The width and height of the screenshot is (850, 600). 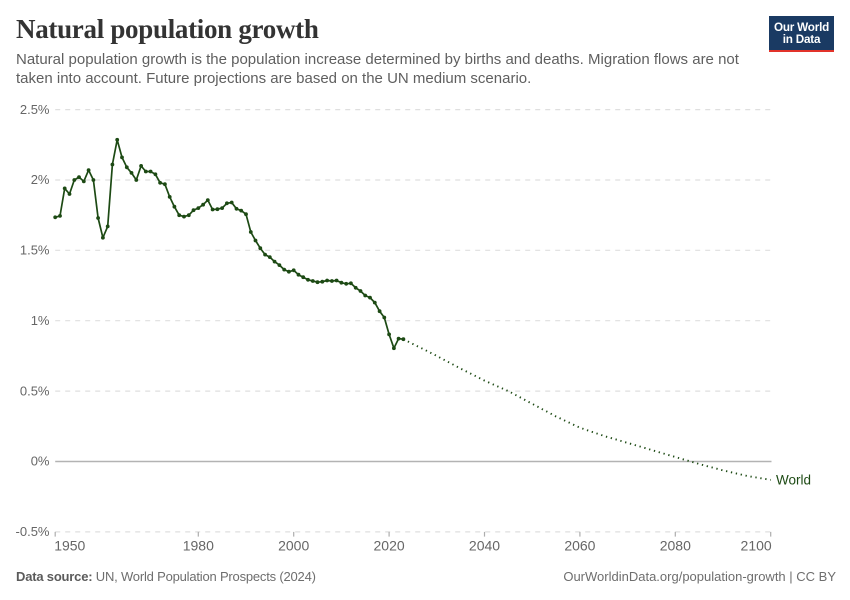 What do you see at coordinates (389, 546) in the screenshot?
I see `svg-text: 2020` at bounding box center [389, 546].